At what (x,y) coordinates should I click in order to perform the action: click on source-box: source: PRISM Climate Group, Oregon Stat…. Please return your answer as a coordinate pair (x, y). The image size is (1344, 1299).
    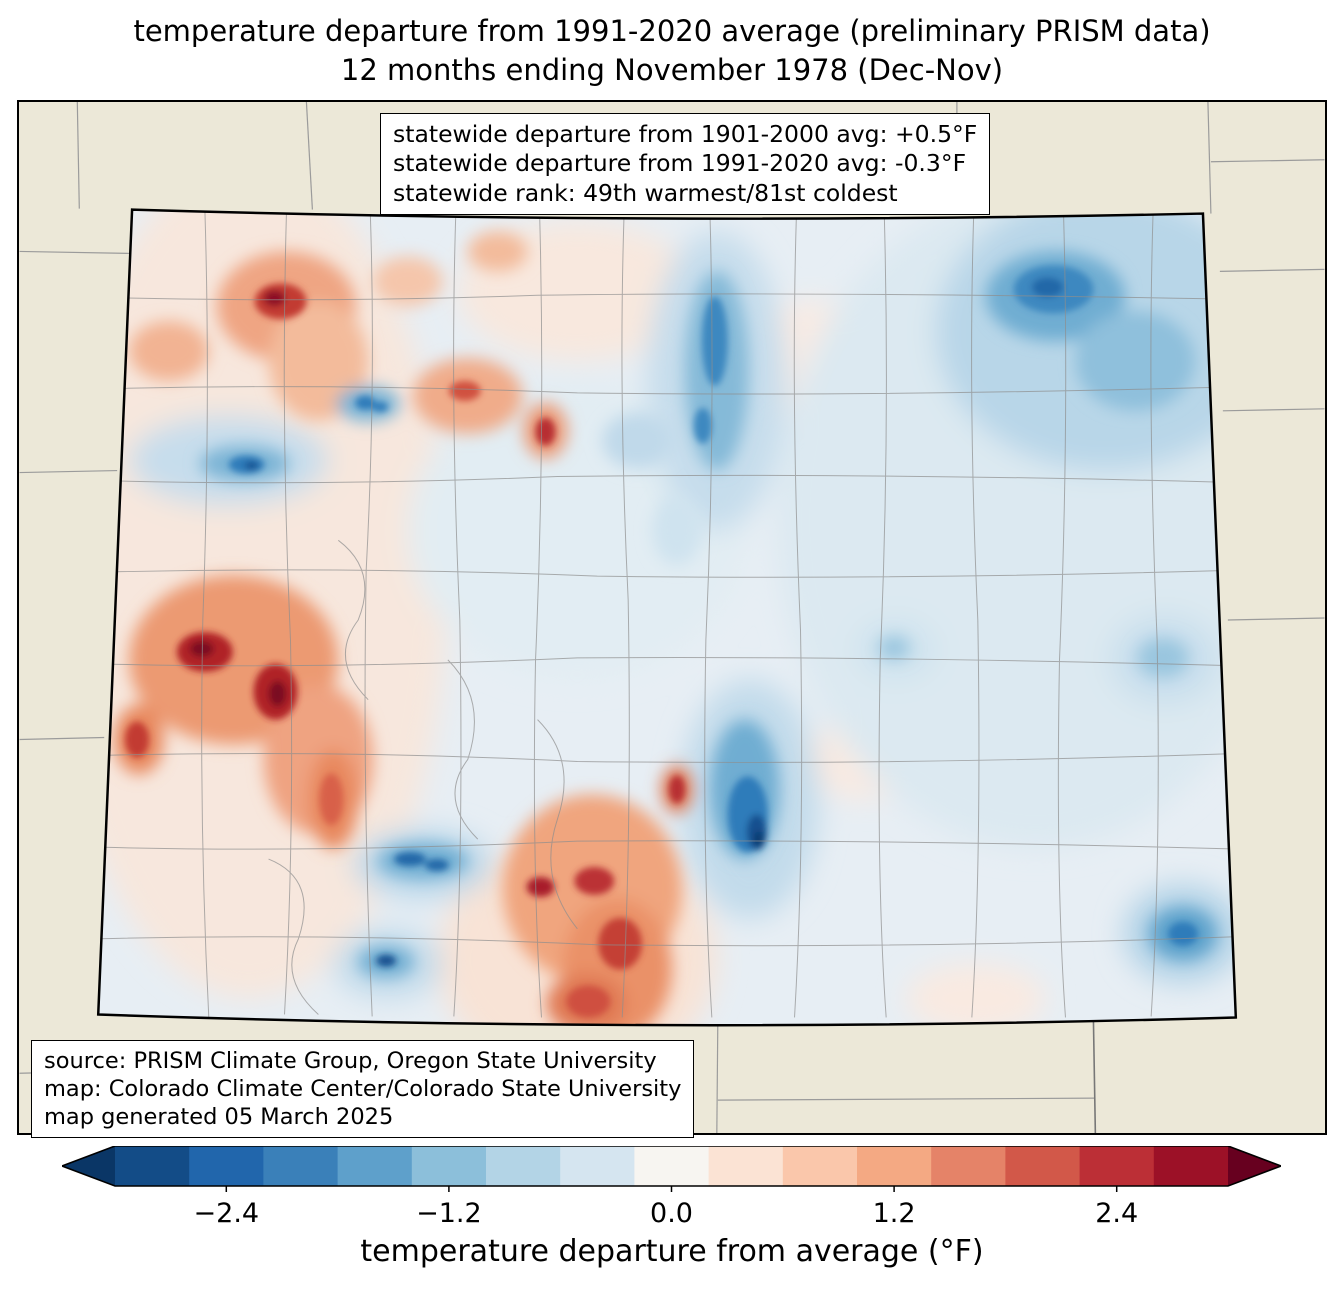
    Looking at the image, I should click on (363, 1089).